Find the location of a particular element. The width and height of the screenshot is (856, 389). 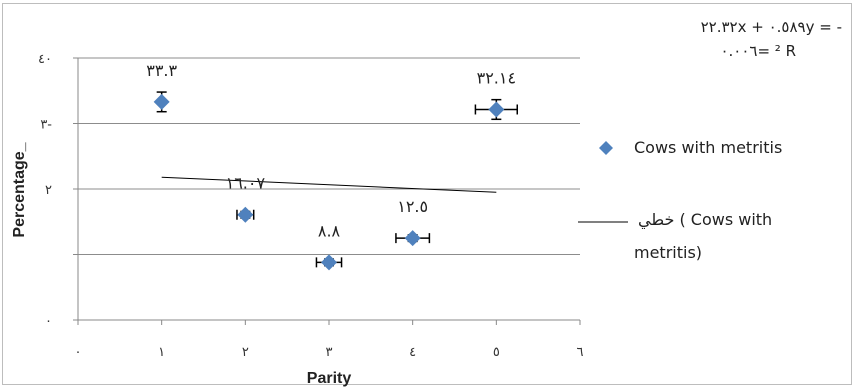

legend-trendline-label-2: metritis) is located at coordinates (668, 252).